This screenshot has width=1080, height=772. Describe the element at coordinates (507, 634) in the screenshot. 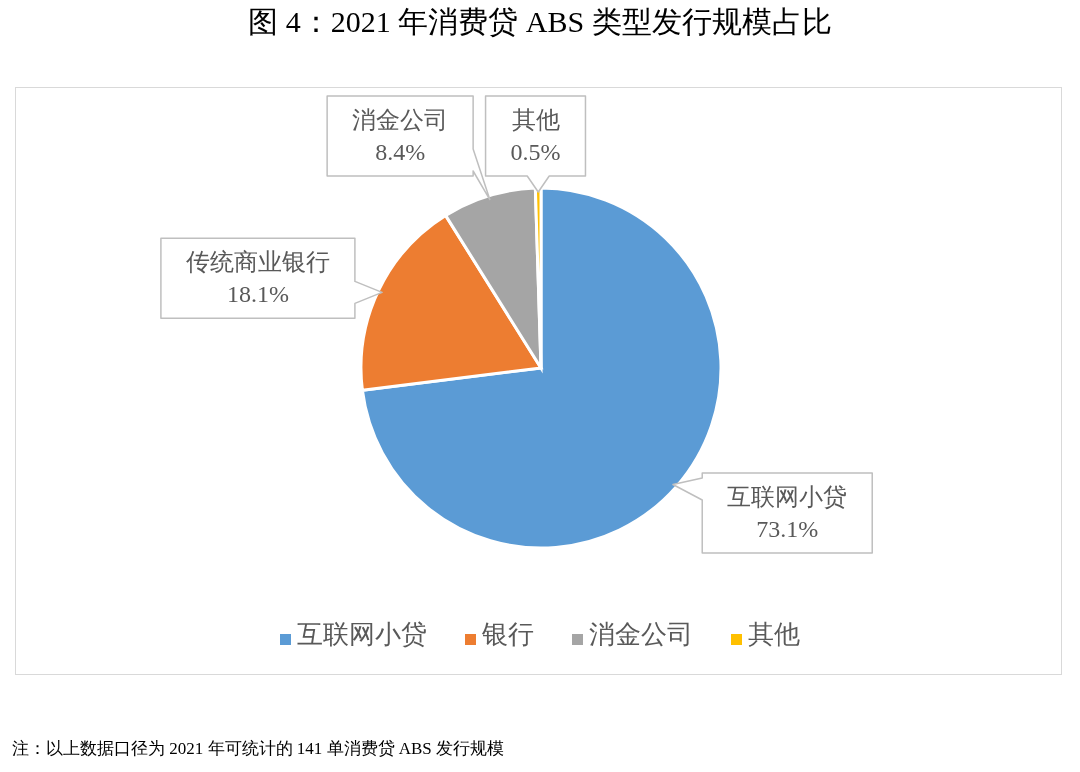

I see `legend-label: 银行` at that location.